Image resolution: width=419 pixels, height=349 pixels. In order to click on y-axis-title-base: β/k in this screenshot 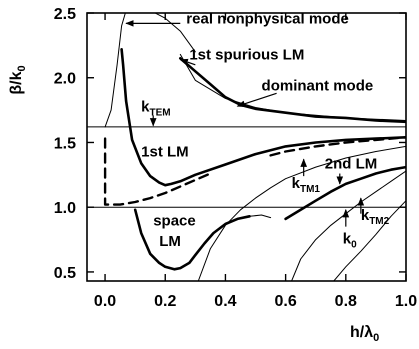, I will do `click(16, 82)`.